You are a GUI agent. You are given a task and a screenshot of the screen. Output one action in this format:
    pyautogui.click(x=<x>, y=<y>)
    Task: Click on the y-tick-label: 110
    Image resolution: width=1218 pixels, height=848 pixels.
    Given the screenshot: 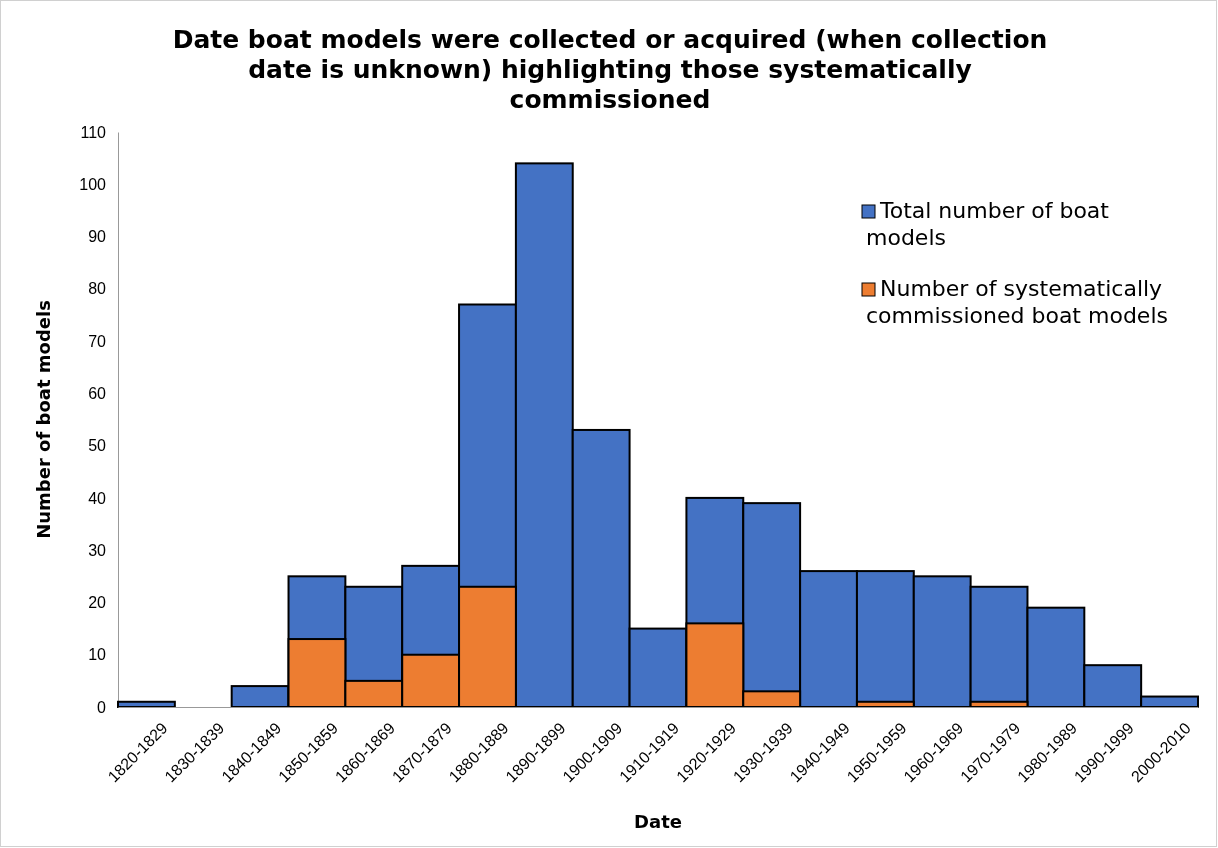 What is the action you would take?
    pyautogui.click(x=93, y=132)
    